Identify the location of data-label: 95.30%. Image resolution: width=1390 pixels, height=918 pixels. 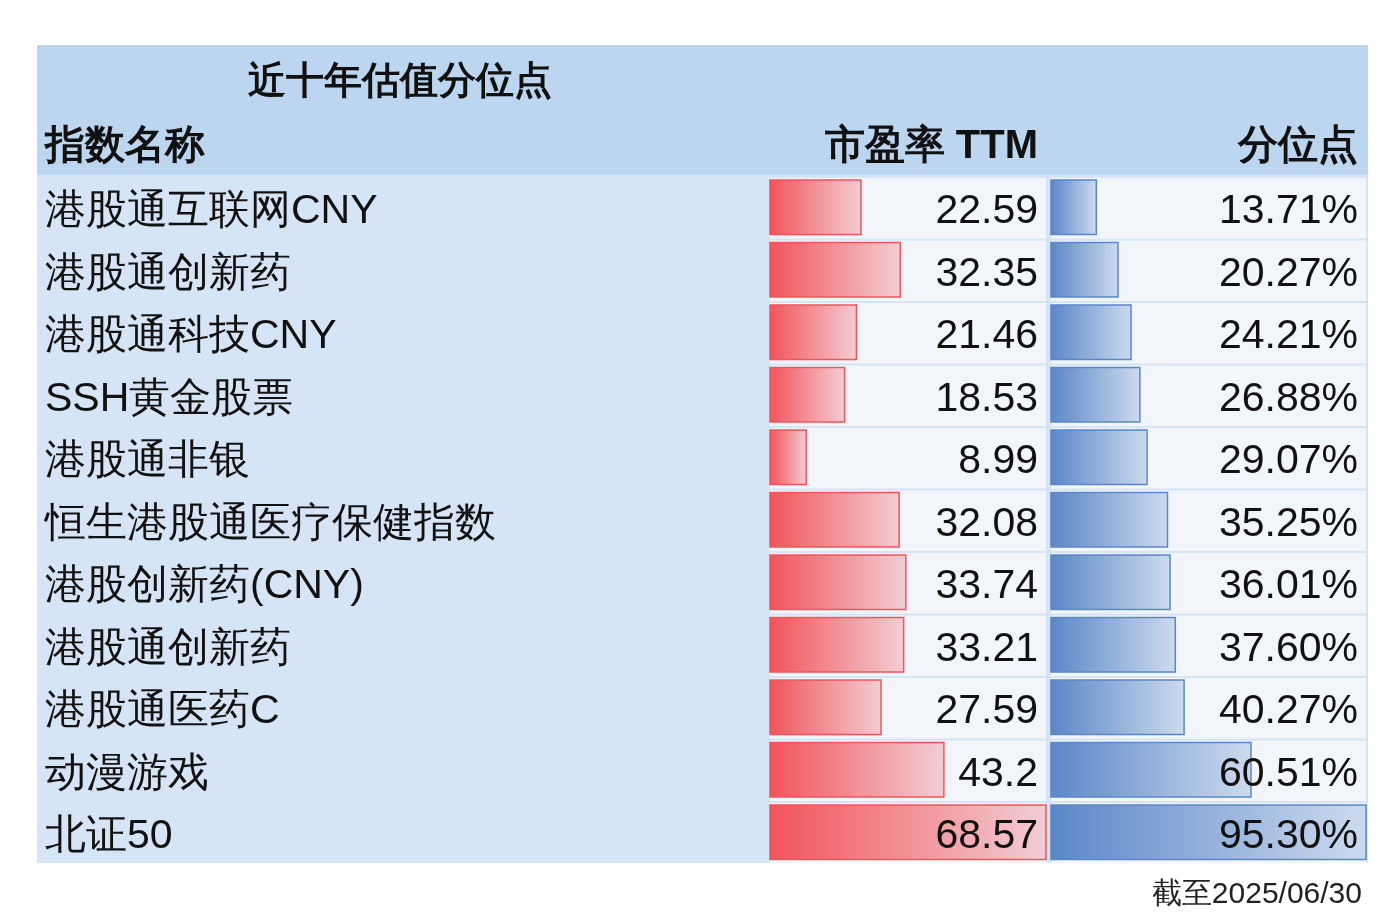
(1288, 834).